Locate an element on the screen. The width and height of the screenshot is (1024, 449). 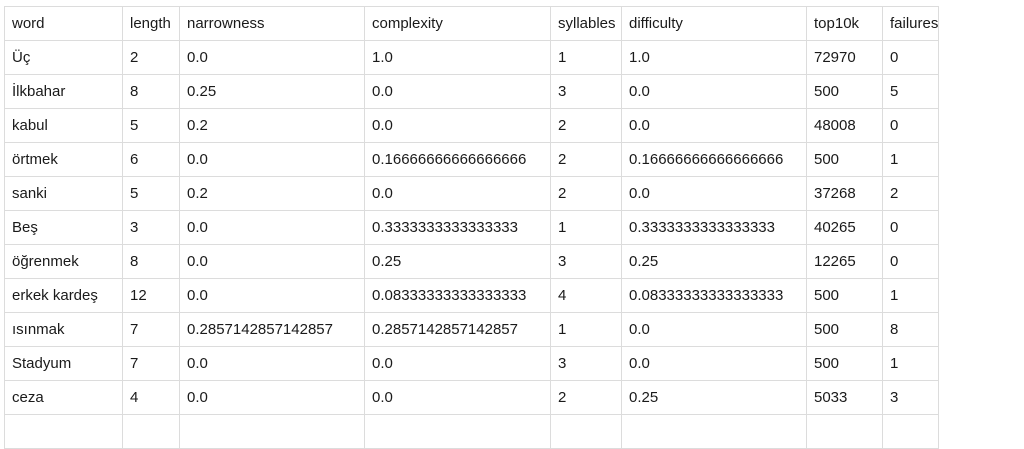
cell-complexity: 0.25 is located at coordinates (457, 261).